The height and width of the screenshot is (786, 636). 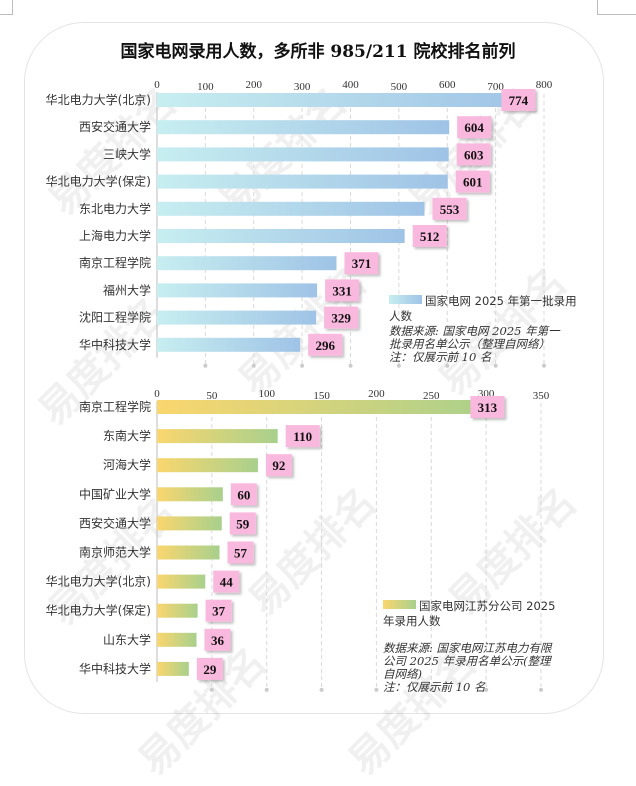 What do you see at coordinates (127, 639) in the screenshot?
I see `category-label: 山东大学` at bounding box center [127, 639].